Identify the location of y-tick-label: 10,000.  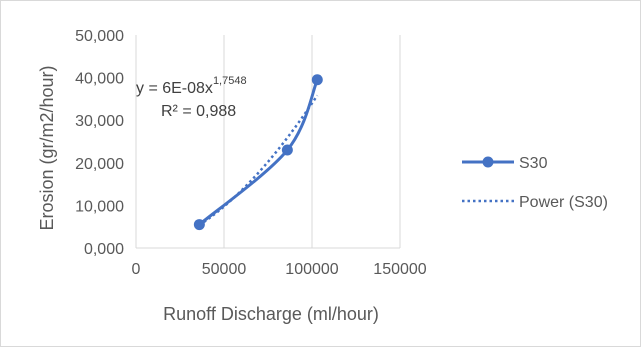
(99, 206).